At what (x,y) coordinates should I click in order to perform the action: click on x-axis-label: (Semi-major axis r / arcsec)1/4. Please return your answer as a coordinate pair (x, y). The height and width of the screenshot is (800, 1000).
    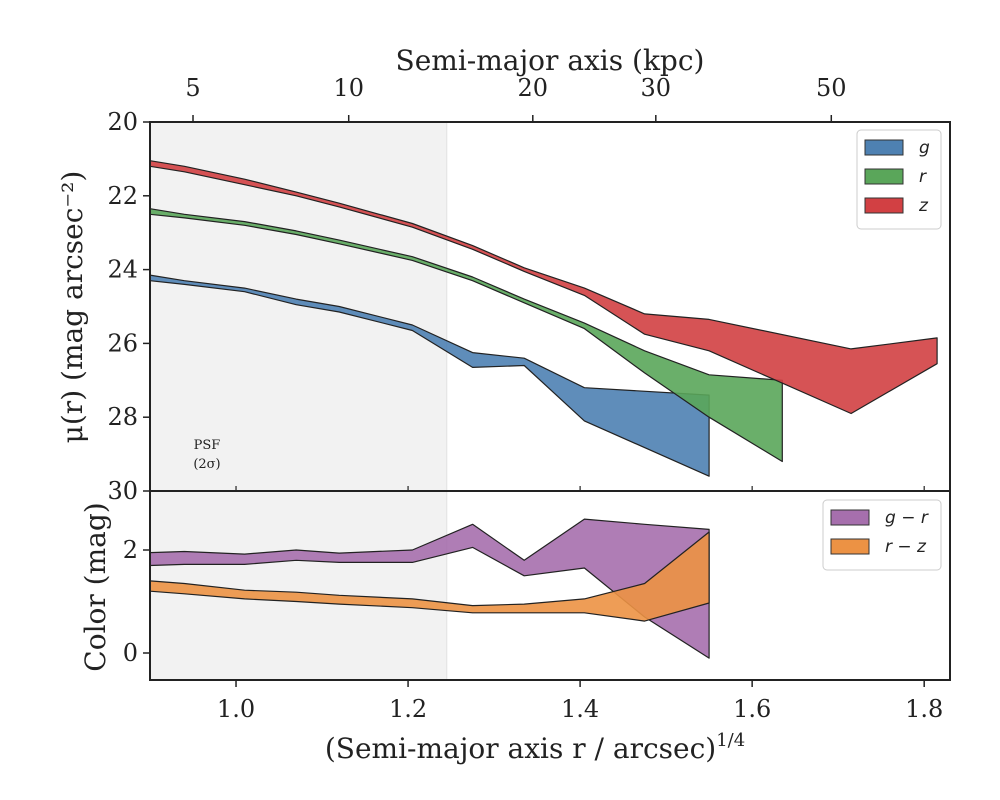
    Looking at the image, I should click on (535, 747).